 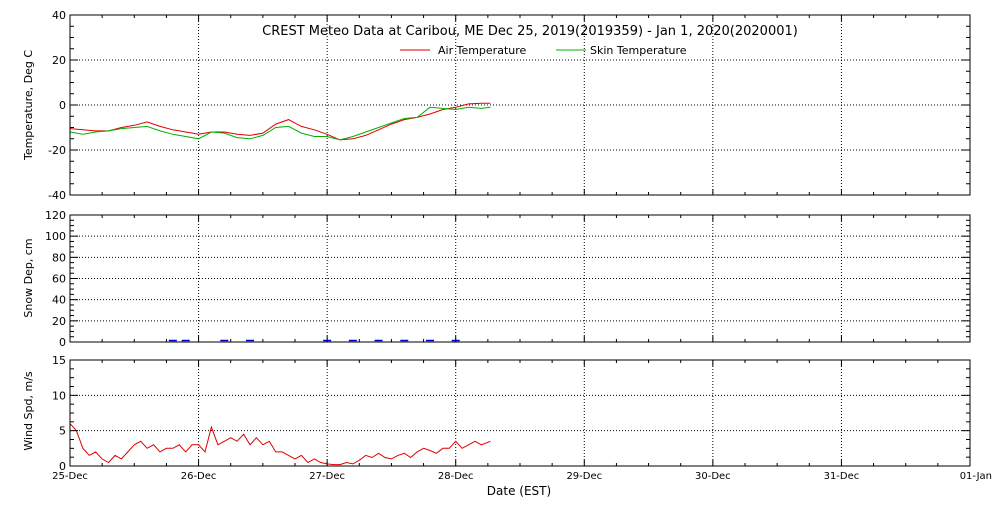 What do you see at coordinates (59, 395) in the screenshot?
I see `y-tick-label: 10` at bounding box center [59, 395].